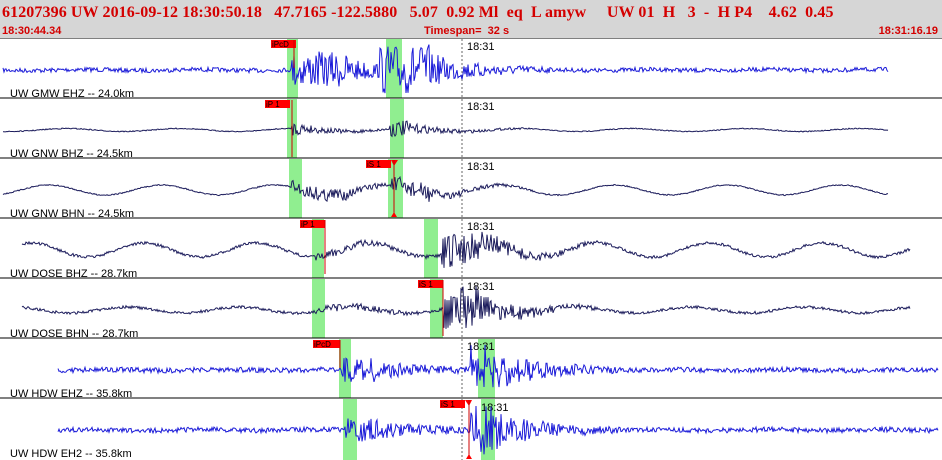 The height and width of the screenshot is (460, 942). I want to click on trace-track: 18:31 iPcD UW GMW EHZ -- 24.0km, so click(471, 69).